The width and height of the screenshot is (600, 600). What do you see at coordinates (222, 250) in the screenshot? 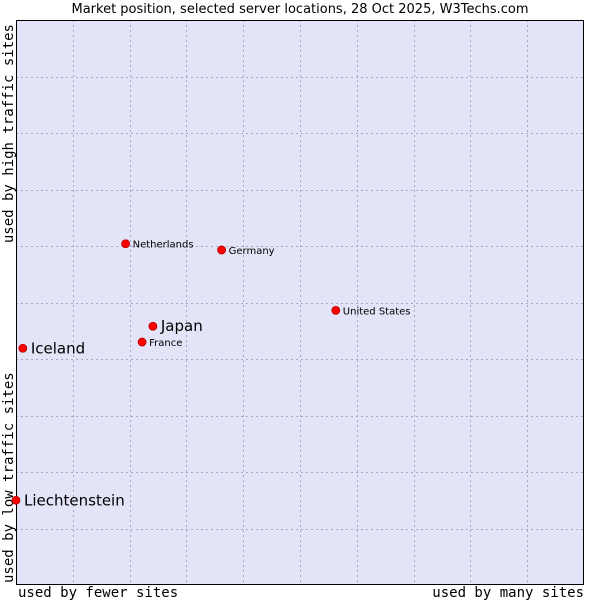
I see `point-marker-germany` at bounding box center [222, 250].